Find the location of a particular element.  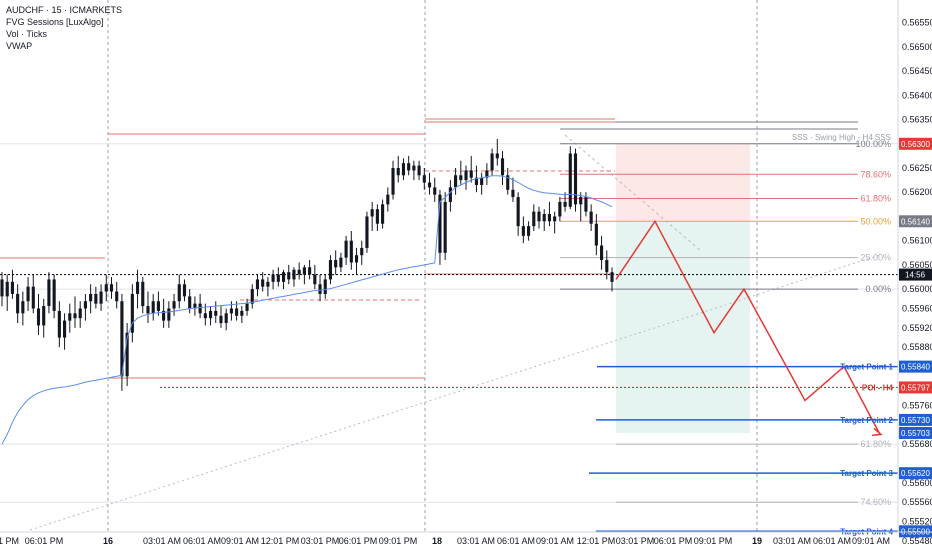

price-tick-10: 0.56050 is located at coordinates (917, 265).